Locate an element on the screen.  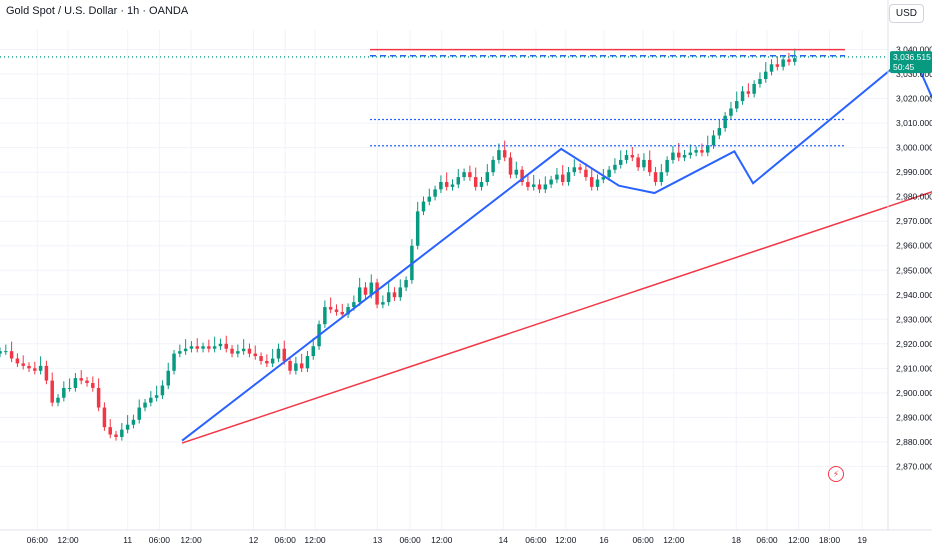
x-tick-label: 18:00 is located at coordinates (830, 540).